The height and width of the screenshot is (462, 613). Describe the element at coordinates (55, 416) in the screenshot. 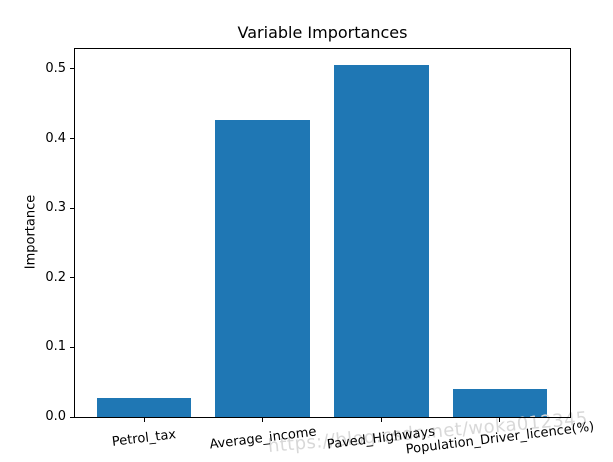

I see `y-tick-label: 0.0` at that location.